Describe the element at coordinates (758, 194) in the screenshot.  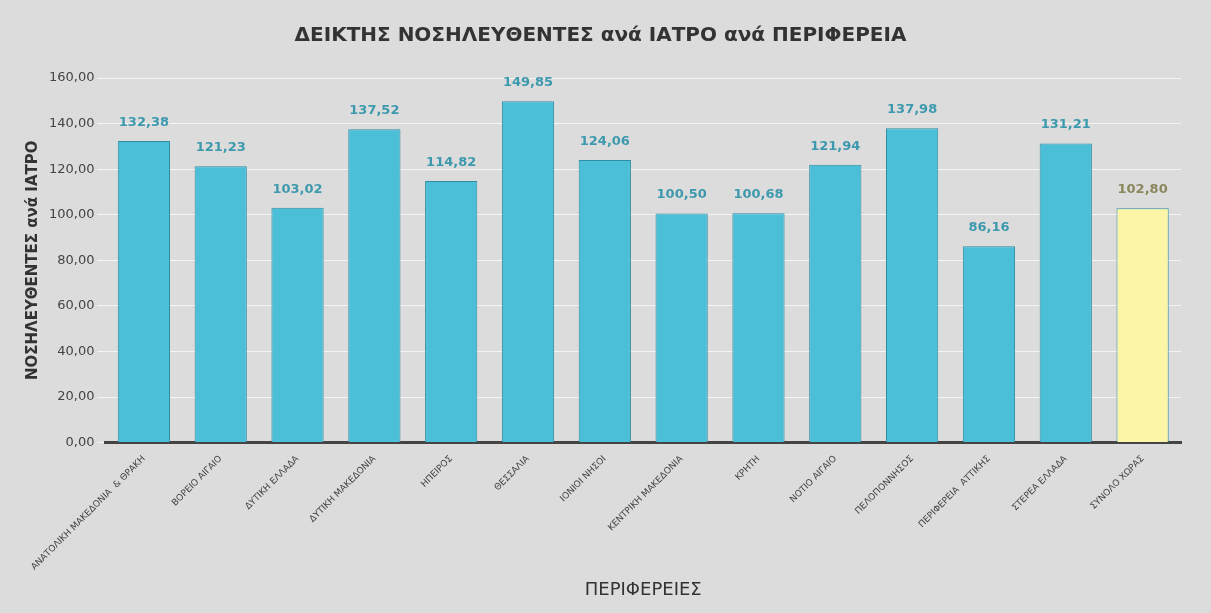
I see `data-label: 100,68` at that location.